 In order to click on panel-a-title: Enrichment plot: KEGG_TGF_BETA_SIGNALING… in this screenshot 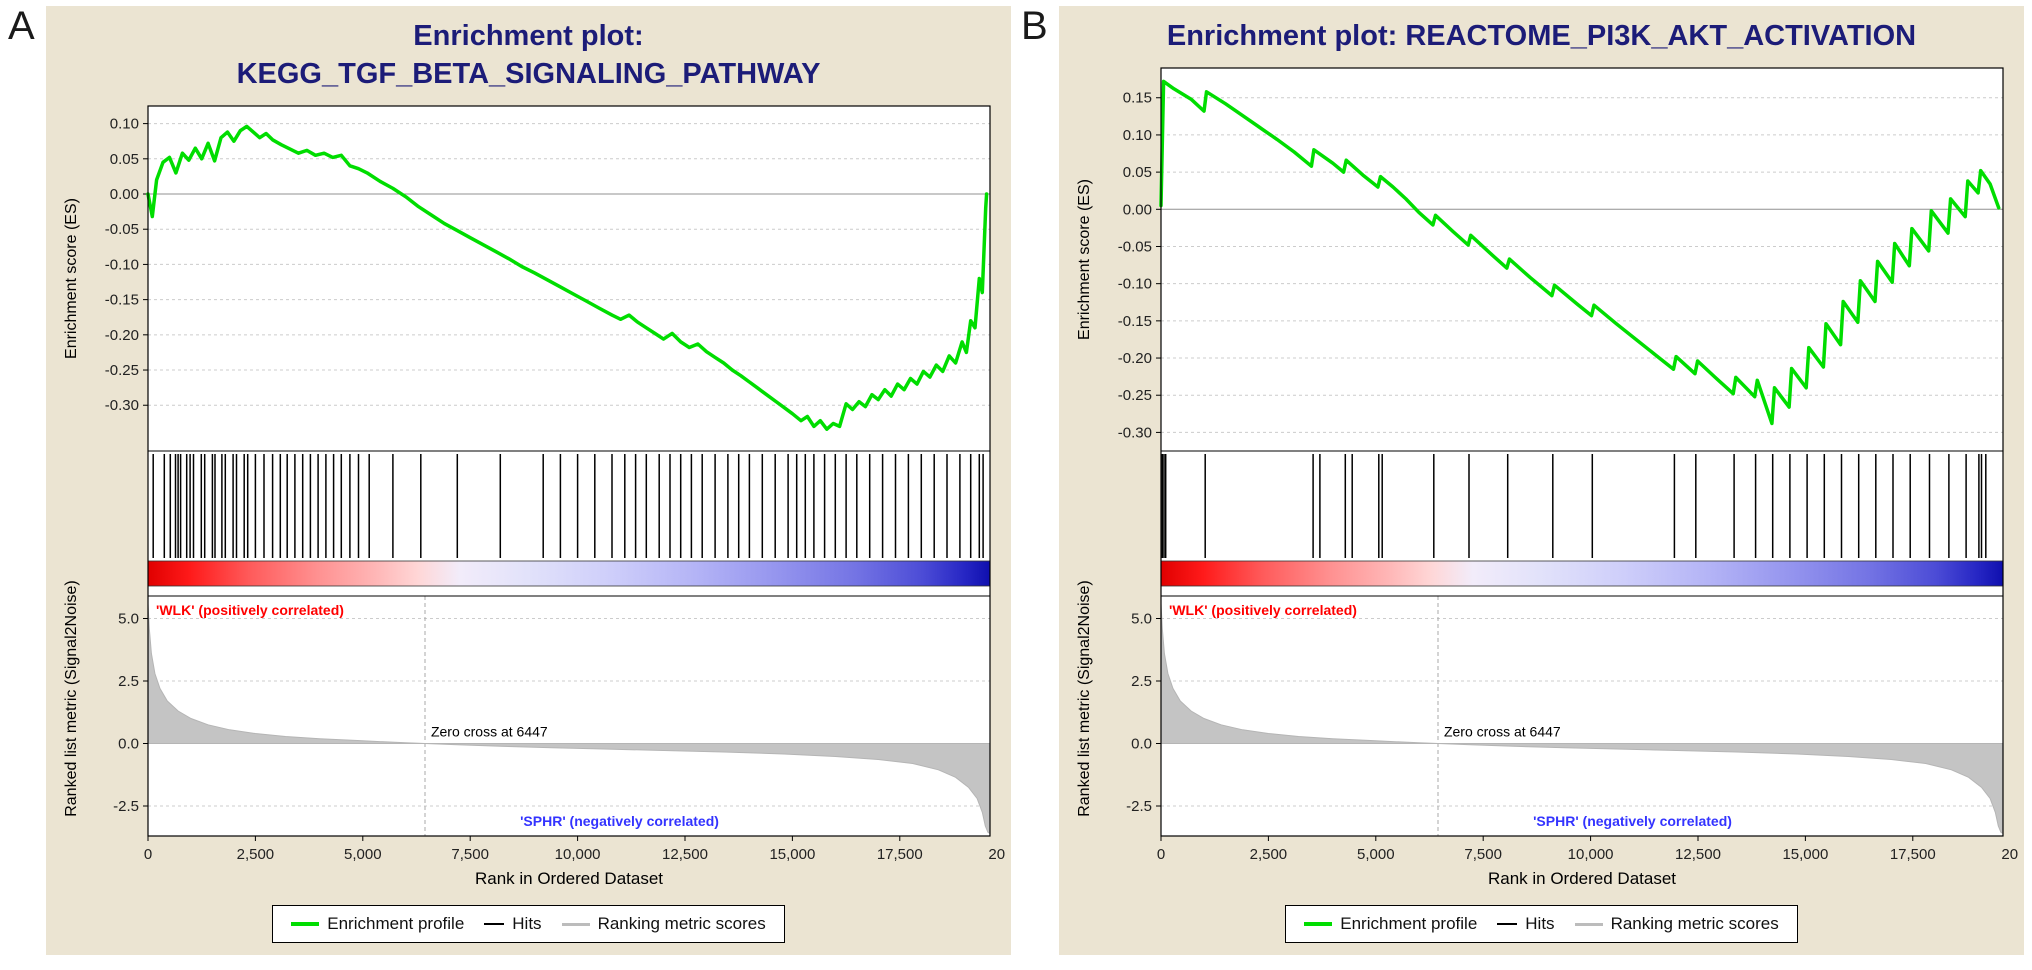, I will do `click(528, 56)`.